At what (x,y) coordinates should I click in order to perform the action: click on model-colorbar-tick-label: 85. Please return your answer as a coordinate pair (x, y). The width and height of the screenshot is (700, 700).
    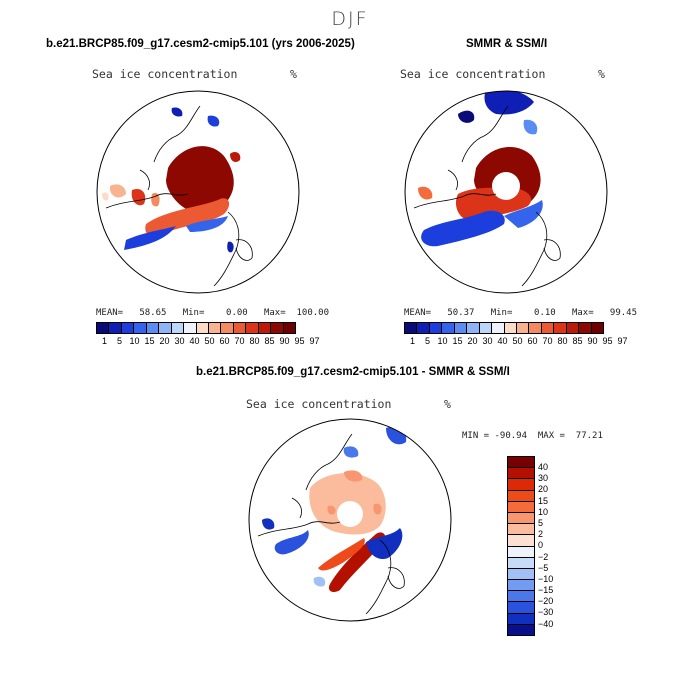
    Looking at the image, I should click on (269, 341).